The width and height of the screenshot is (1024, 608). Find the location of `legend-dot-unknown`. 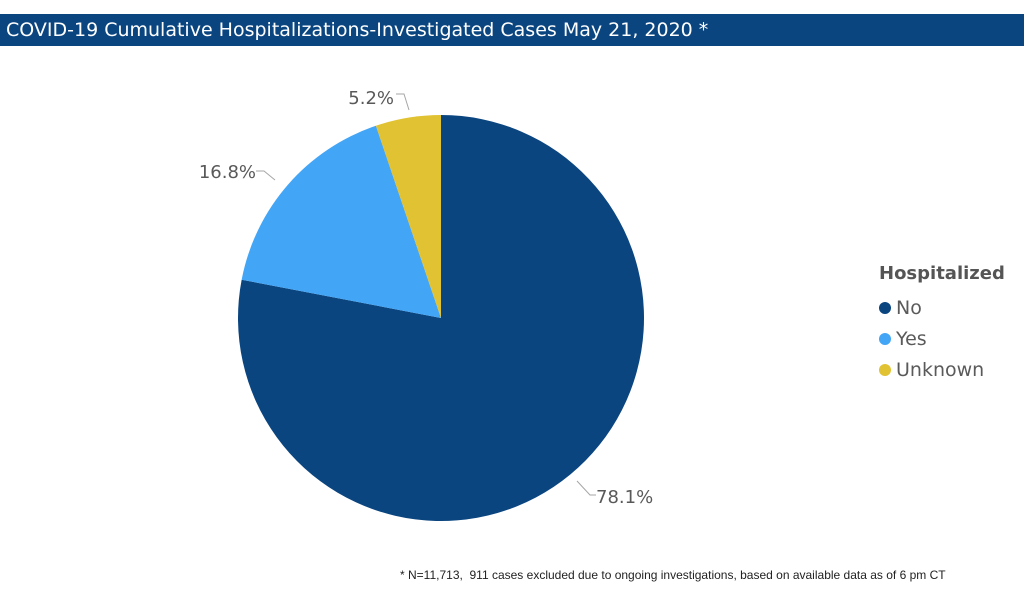

legend-dot-unknown is located at coordinates (885, 369).